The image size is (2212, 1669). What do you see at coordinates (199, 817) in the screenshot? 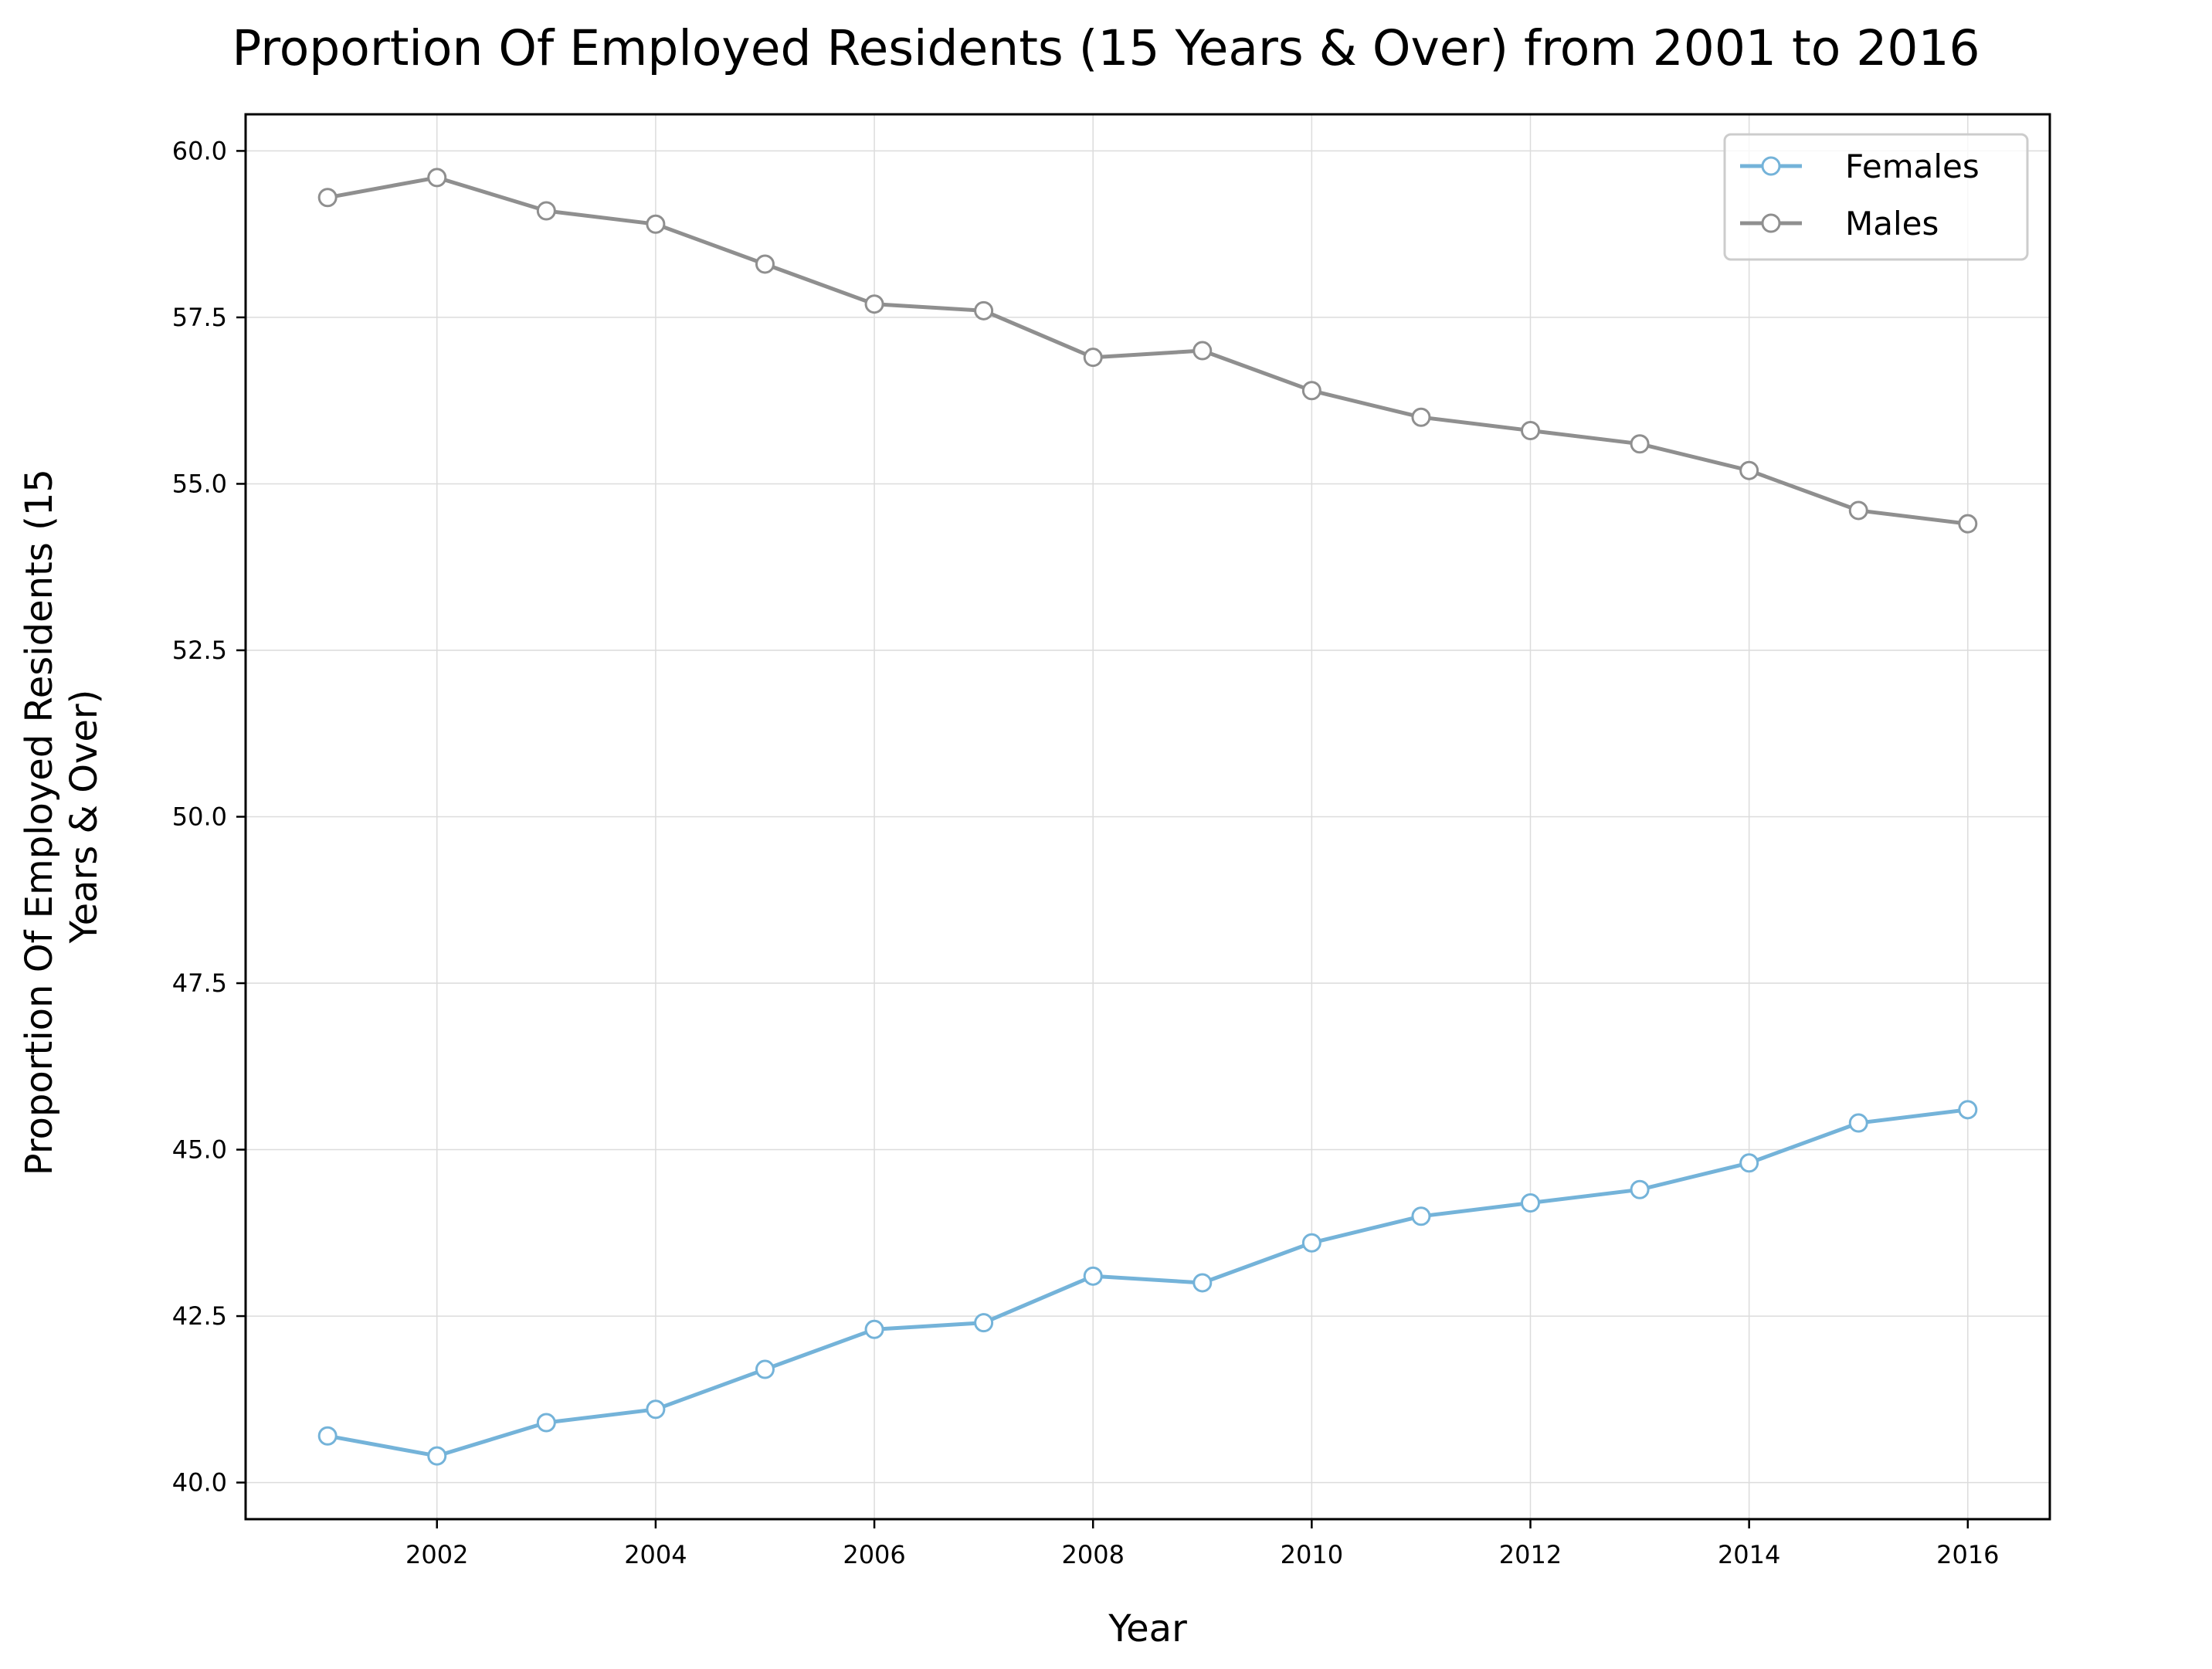
I see `y-tick-label: 50.0` at bounding box center [199, 817].